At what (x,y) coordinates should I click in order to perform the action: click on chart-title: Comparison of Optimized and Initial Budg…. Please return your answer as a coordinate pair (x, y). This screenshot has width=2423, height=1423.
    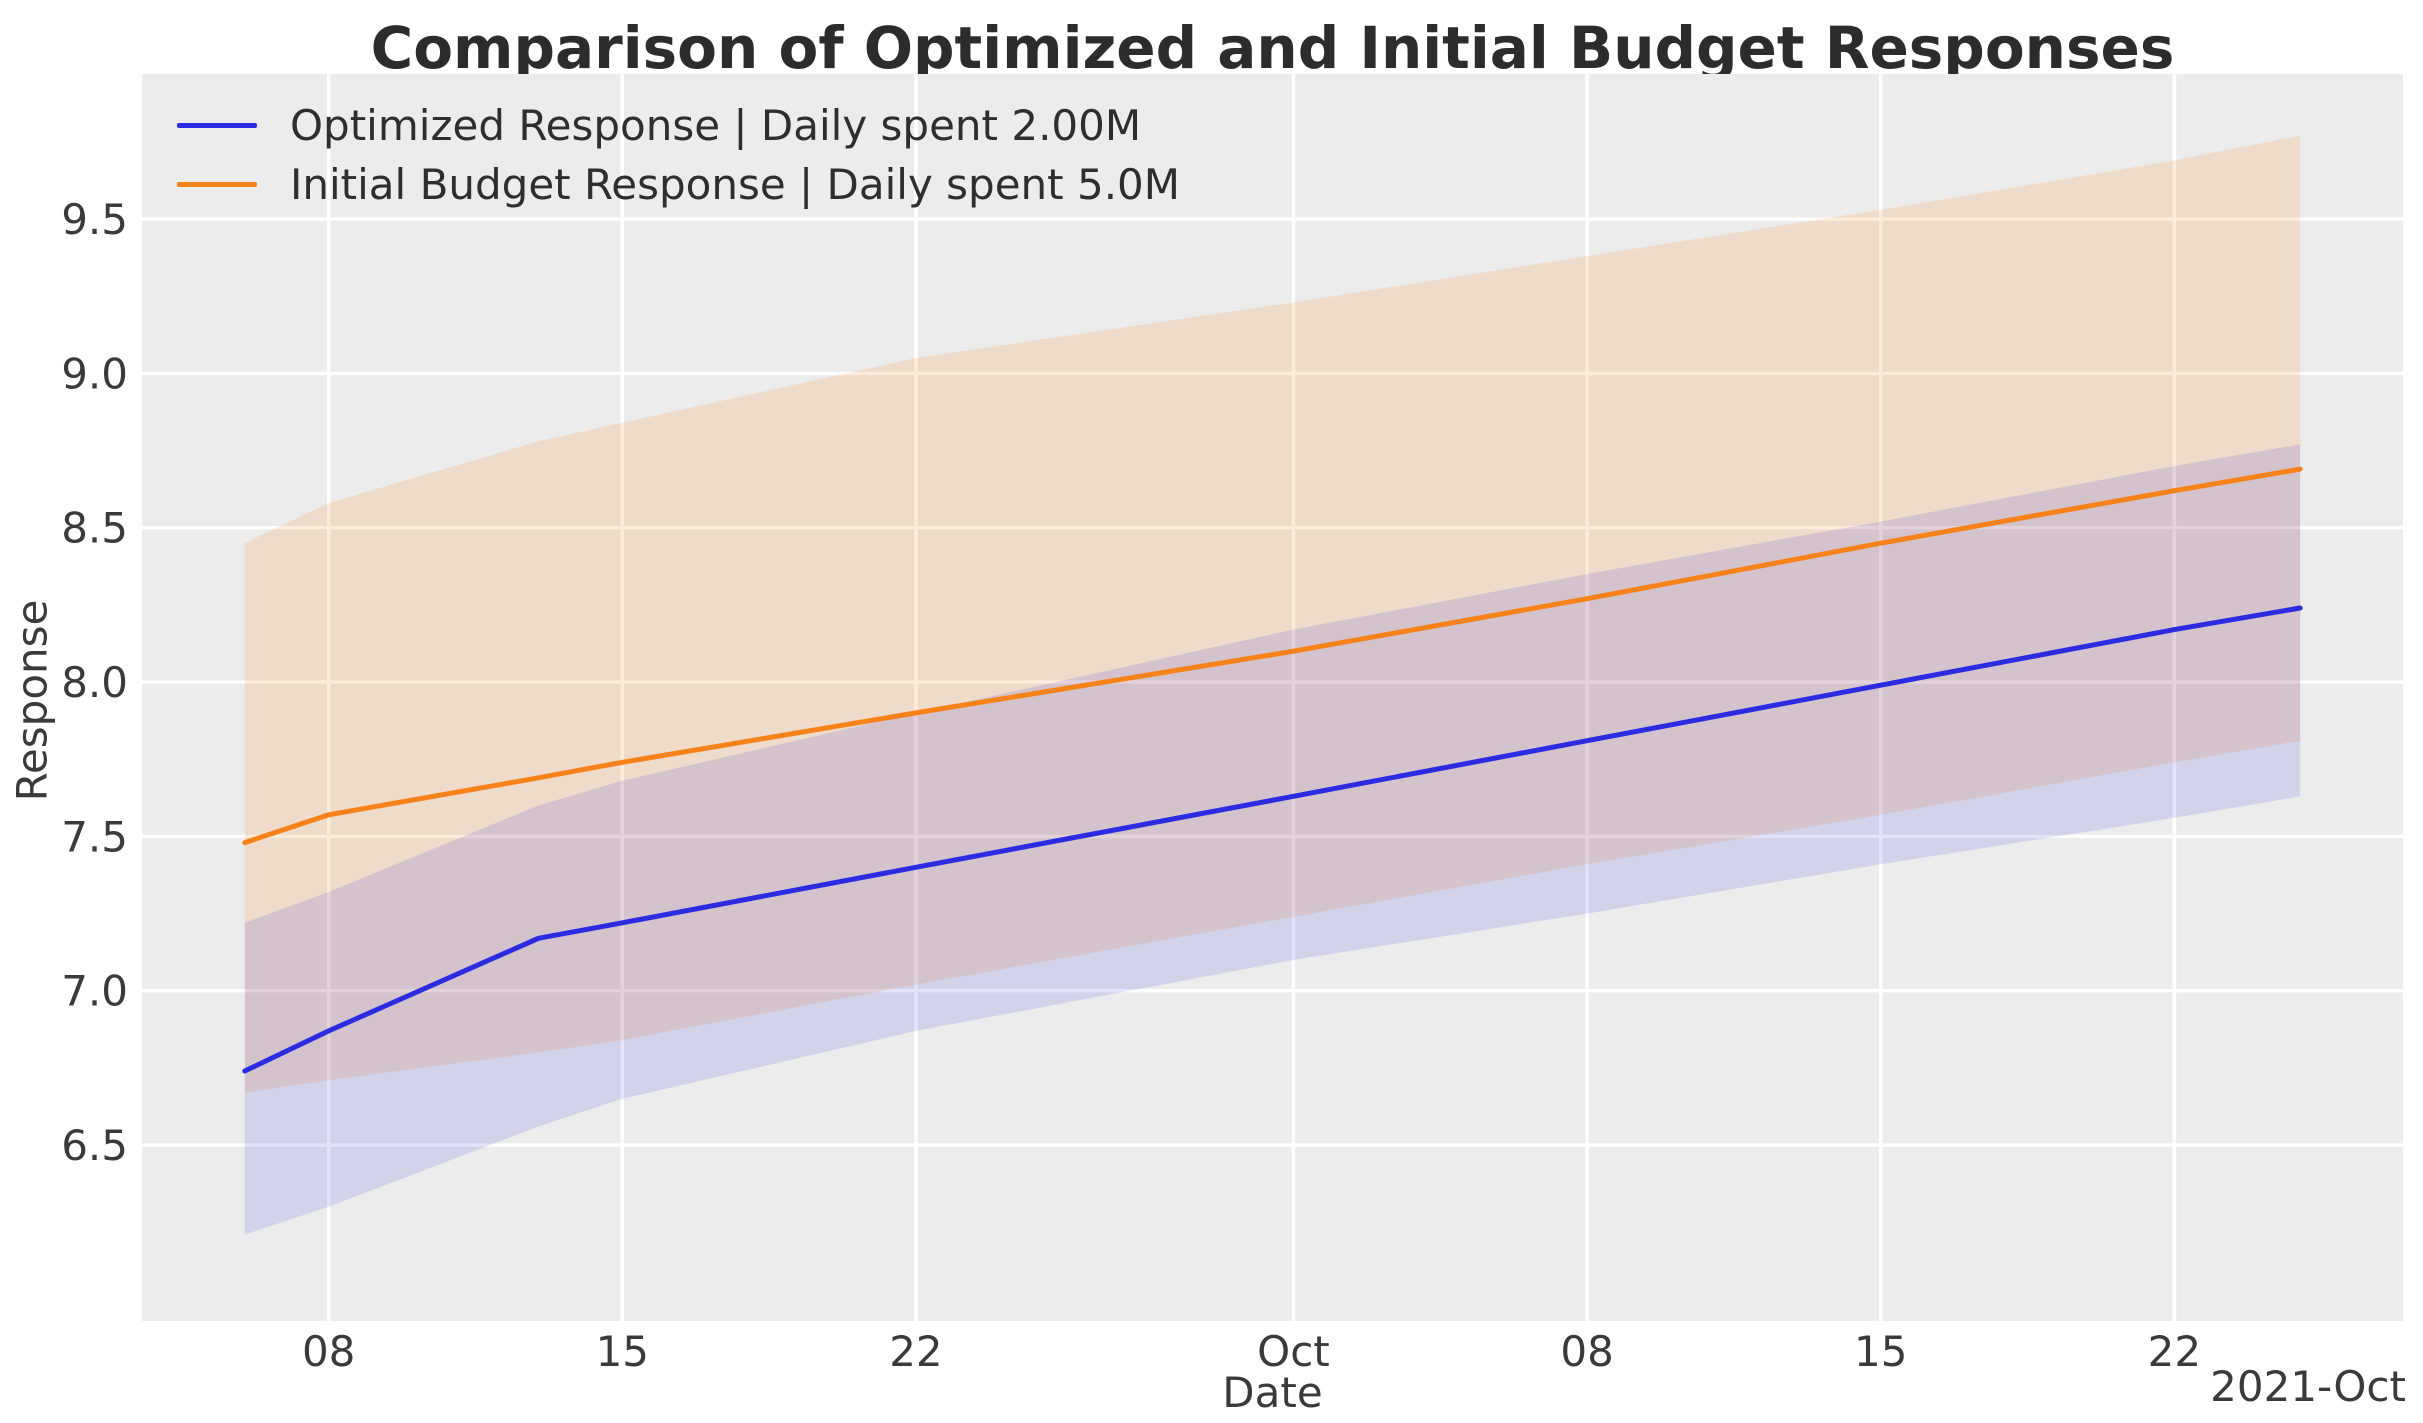
    Looking at the image, I should click on (1272, 48).